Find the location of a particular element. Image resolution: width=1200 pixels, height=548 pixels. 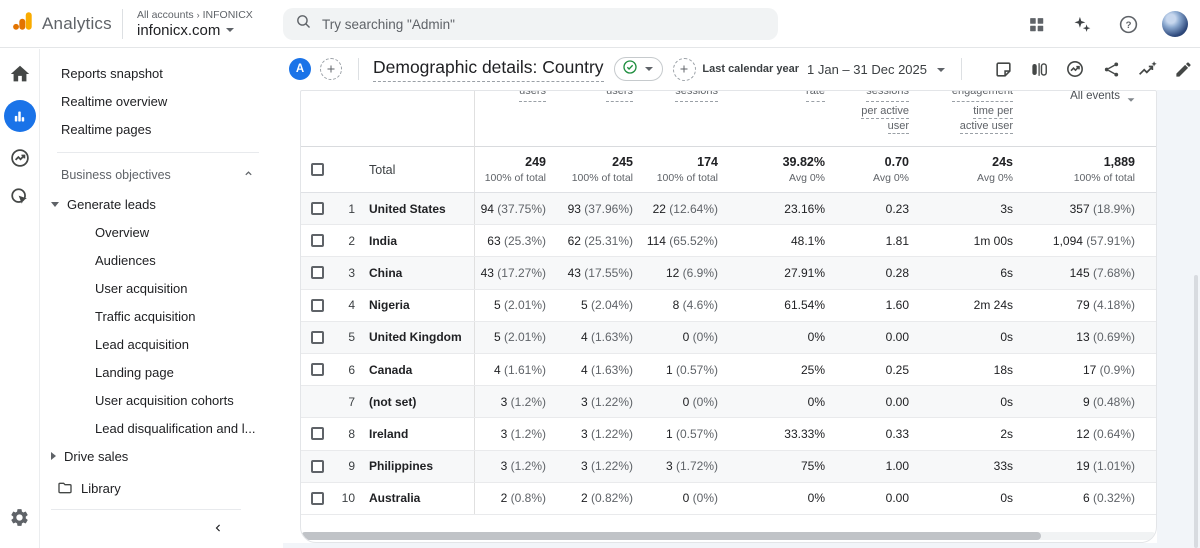

country-name: United States is located at coordinates (407, 208).